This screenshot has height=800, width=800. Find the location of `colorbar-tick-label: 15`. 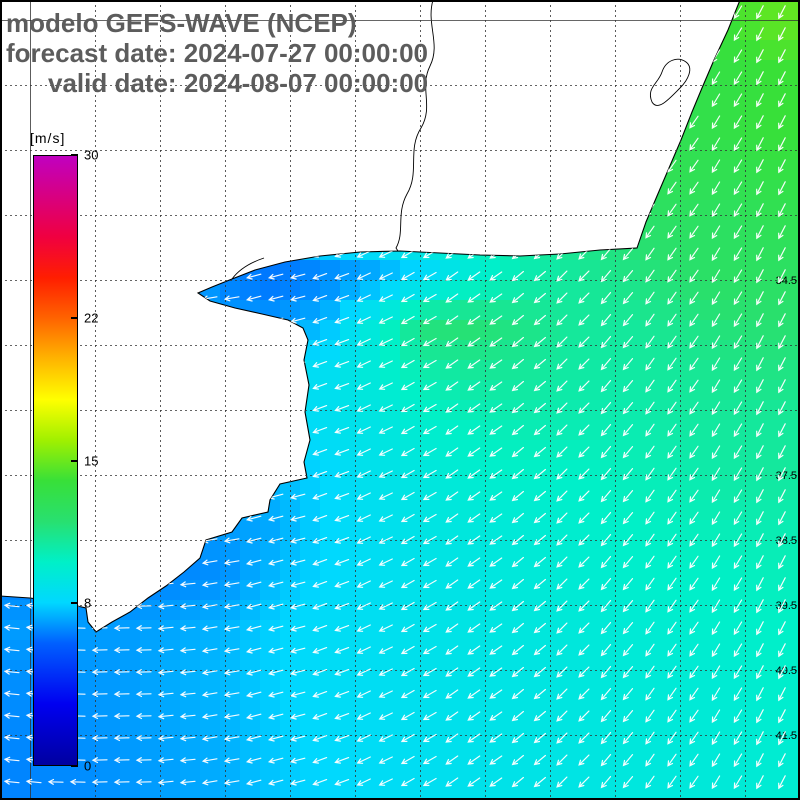

colorbar-tick-label: 15 is located at coordinates (91, 460).